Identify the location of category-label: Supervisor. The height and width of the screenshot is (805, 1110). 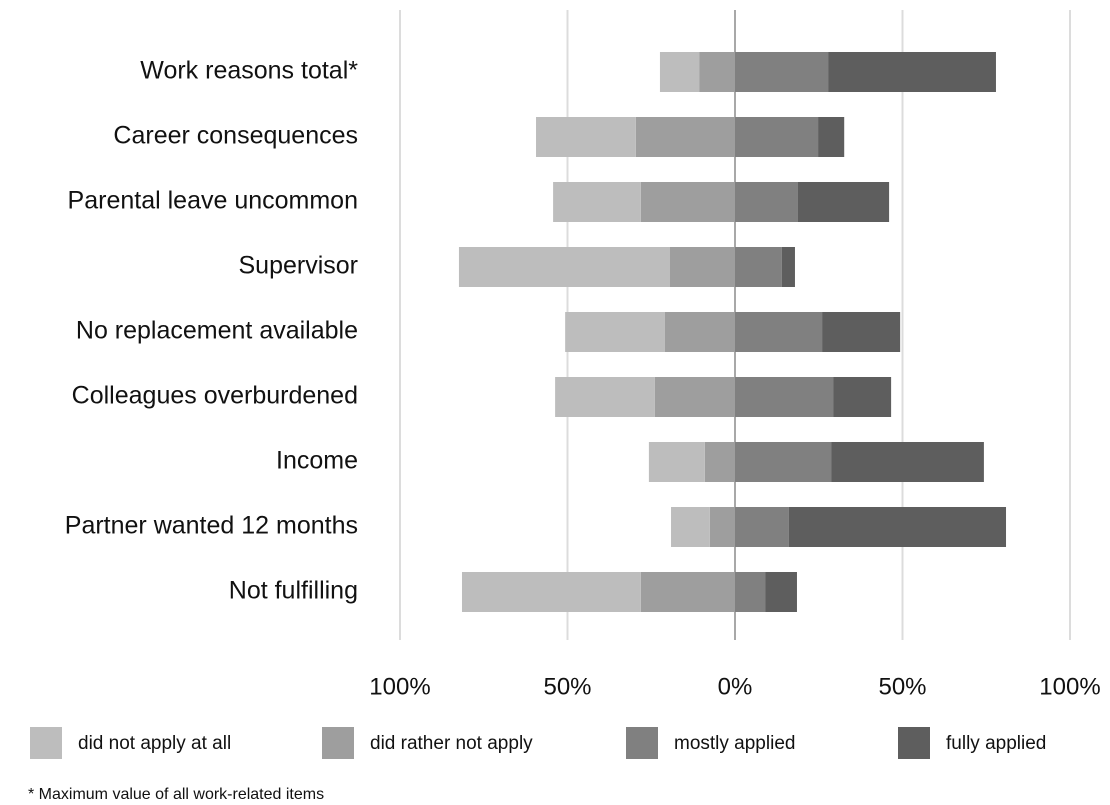
(299, 266).